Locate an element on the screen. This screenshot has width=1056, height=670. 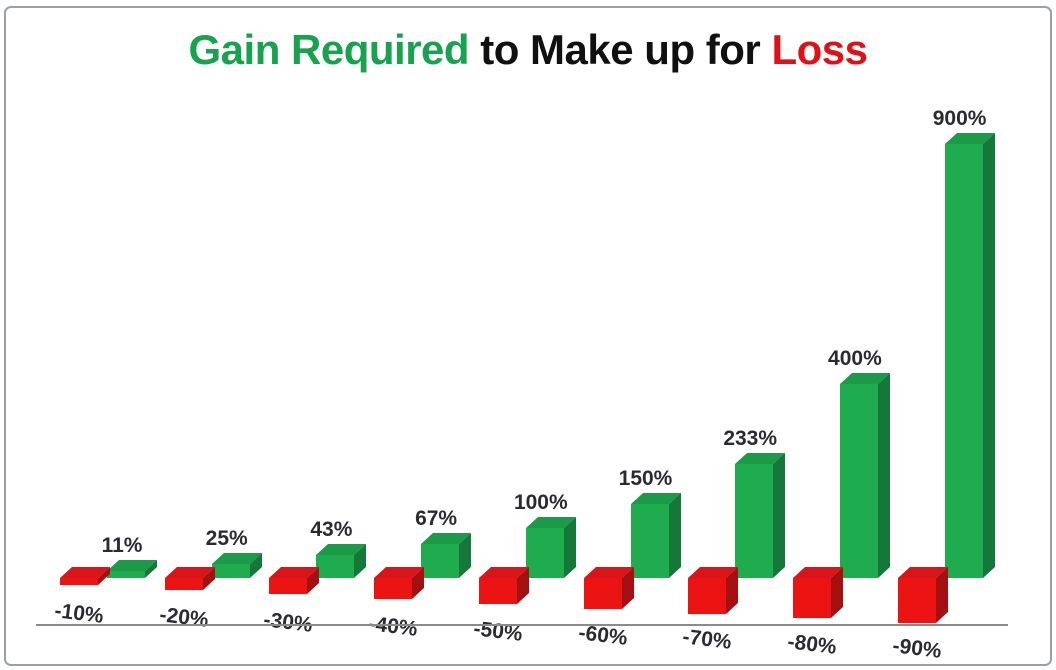
gain-value-label: 11% is located at coordinates (122, 545).